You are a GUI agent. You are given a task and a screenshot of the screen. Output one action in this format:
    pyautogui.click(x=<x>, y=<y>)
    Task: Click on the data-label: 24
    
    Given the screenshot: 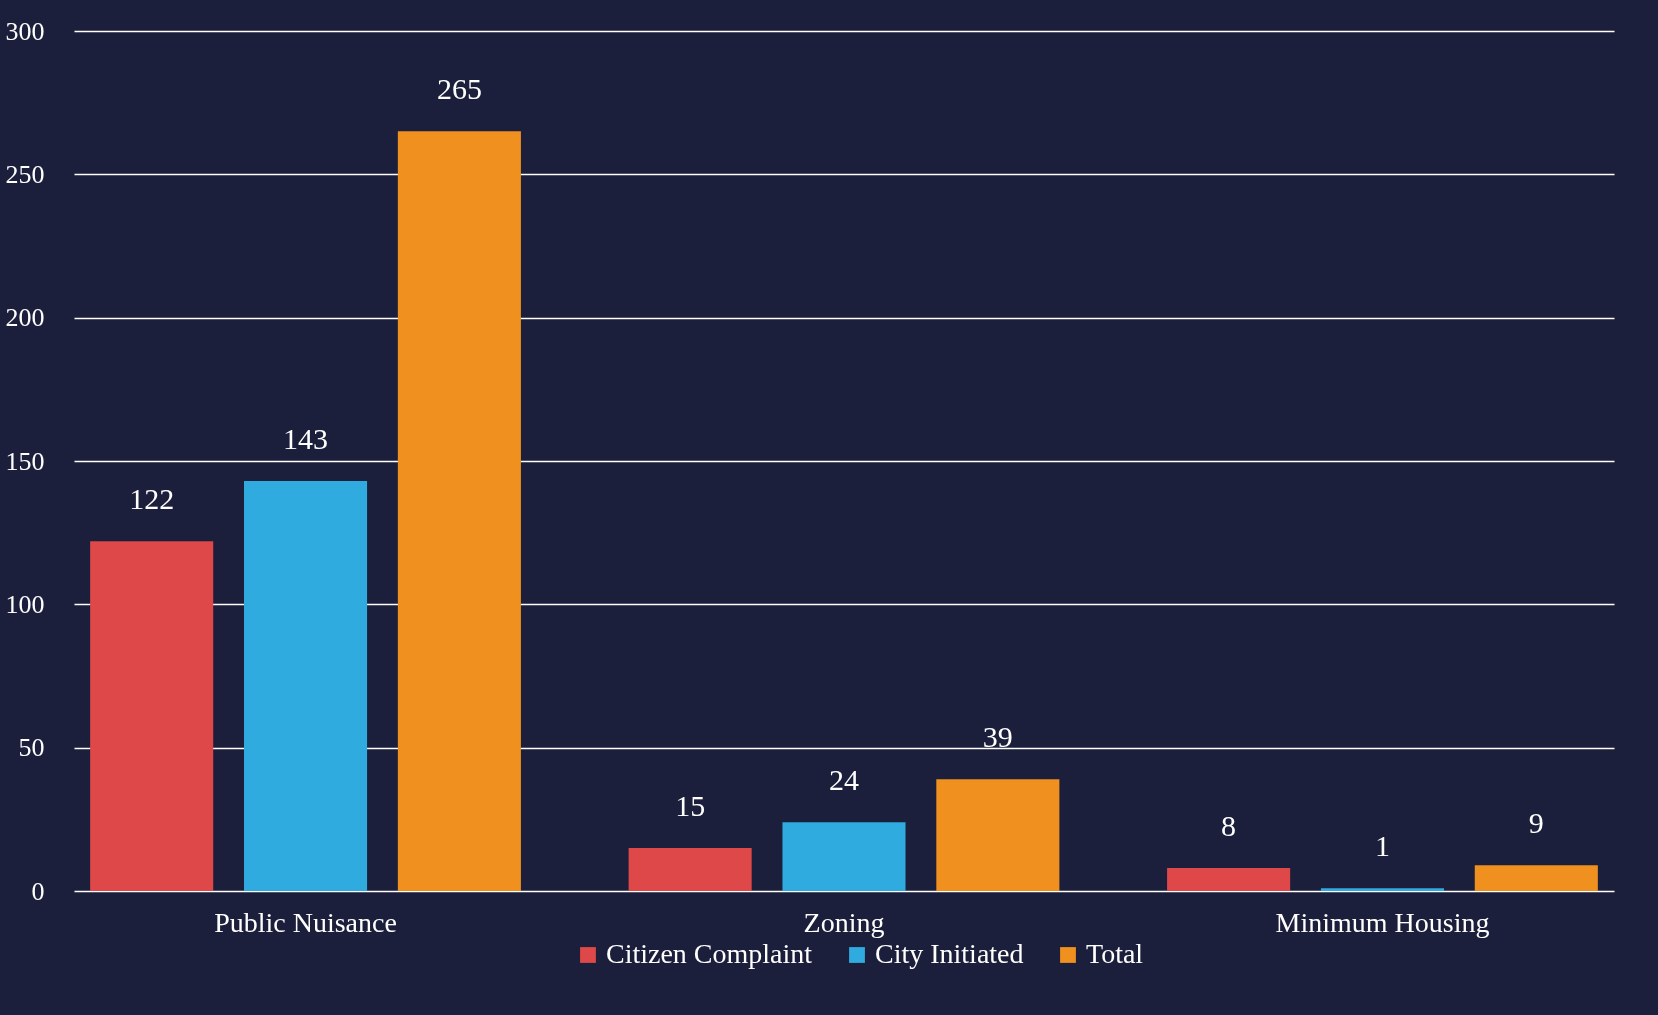 What is the action you would take?
    pyautogui.click(x=844, y=780)
    